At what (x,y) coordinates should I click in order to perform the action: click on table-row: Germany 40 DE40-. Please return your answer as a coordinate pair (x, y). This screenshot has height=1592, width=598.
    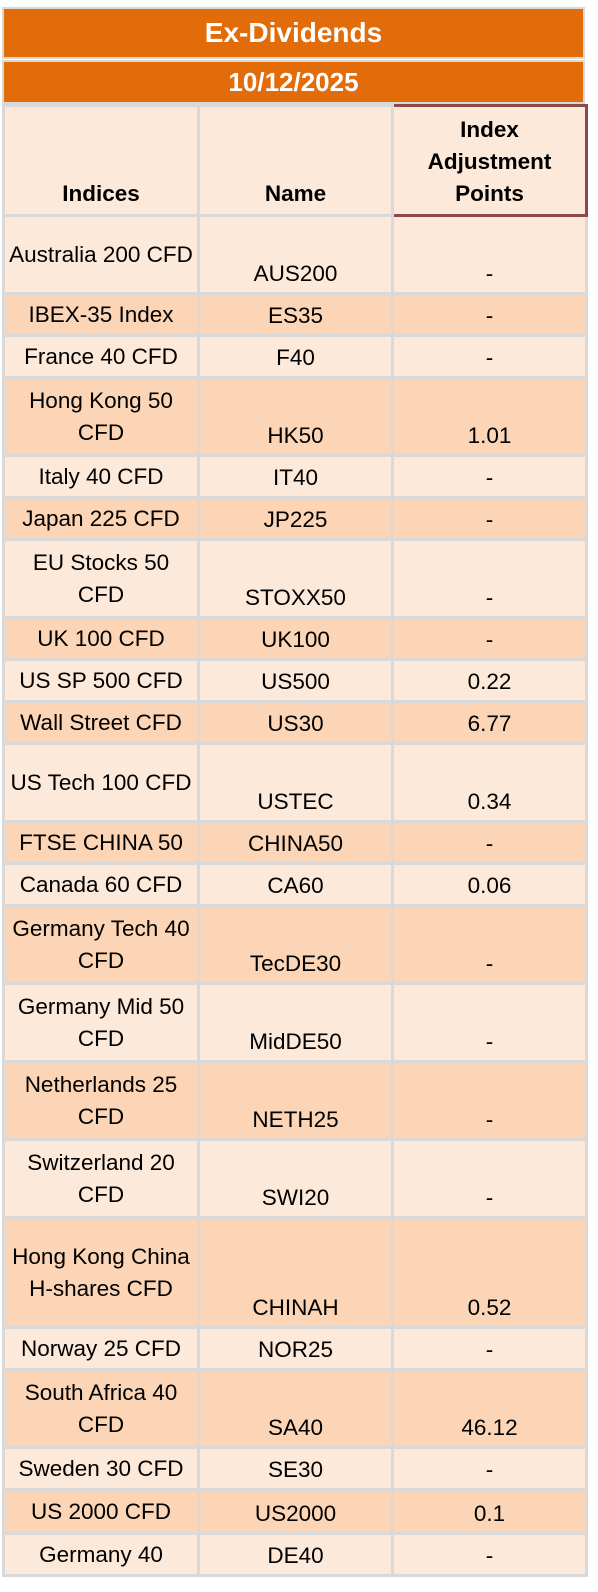
    Looking at the image, I should click on (295, 1554).